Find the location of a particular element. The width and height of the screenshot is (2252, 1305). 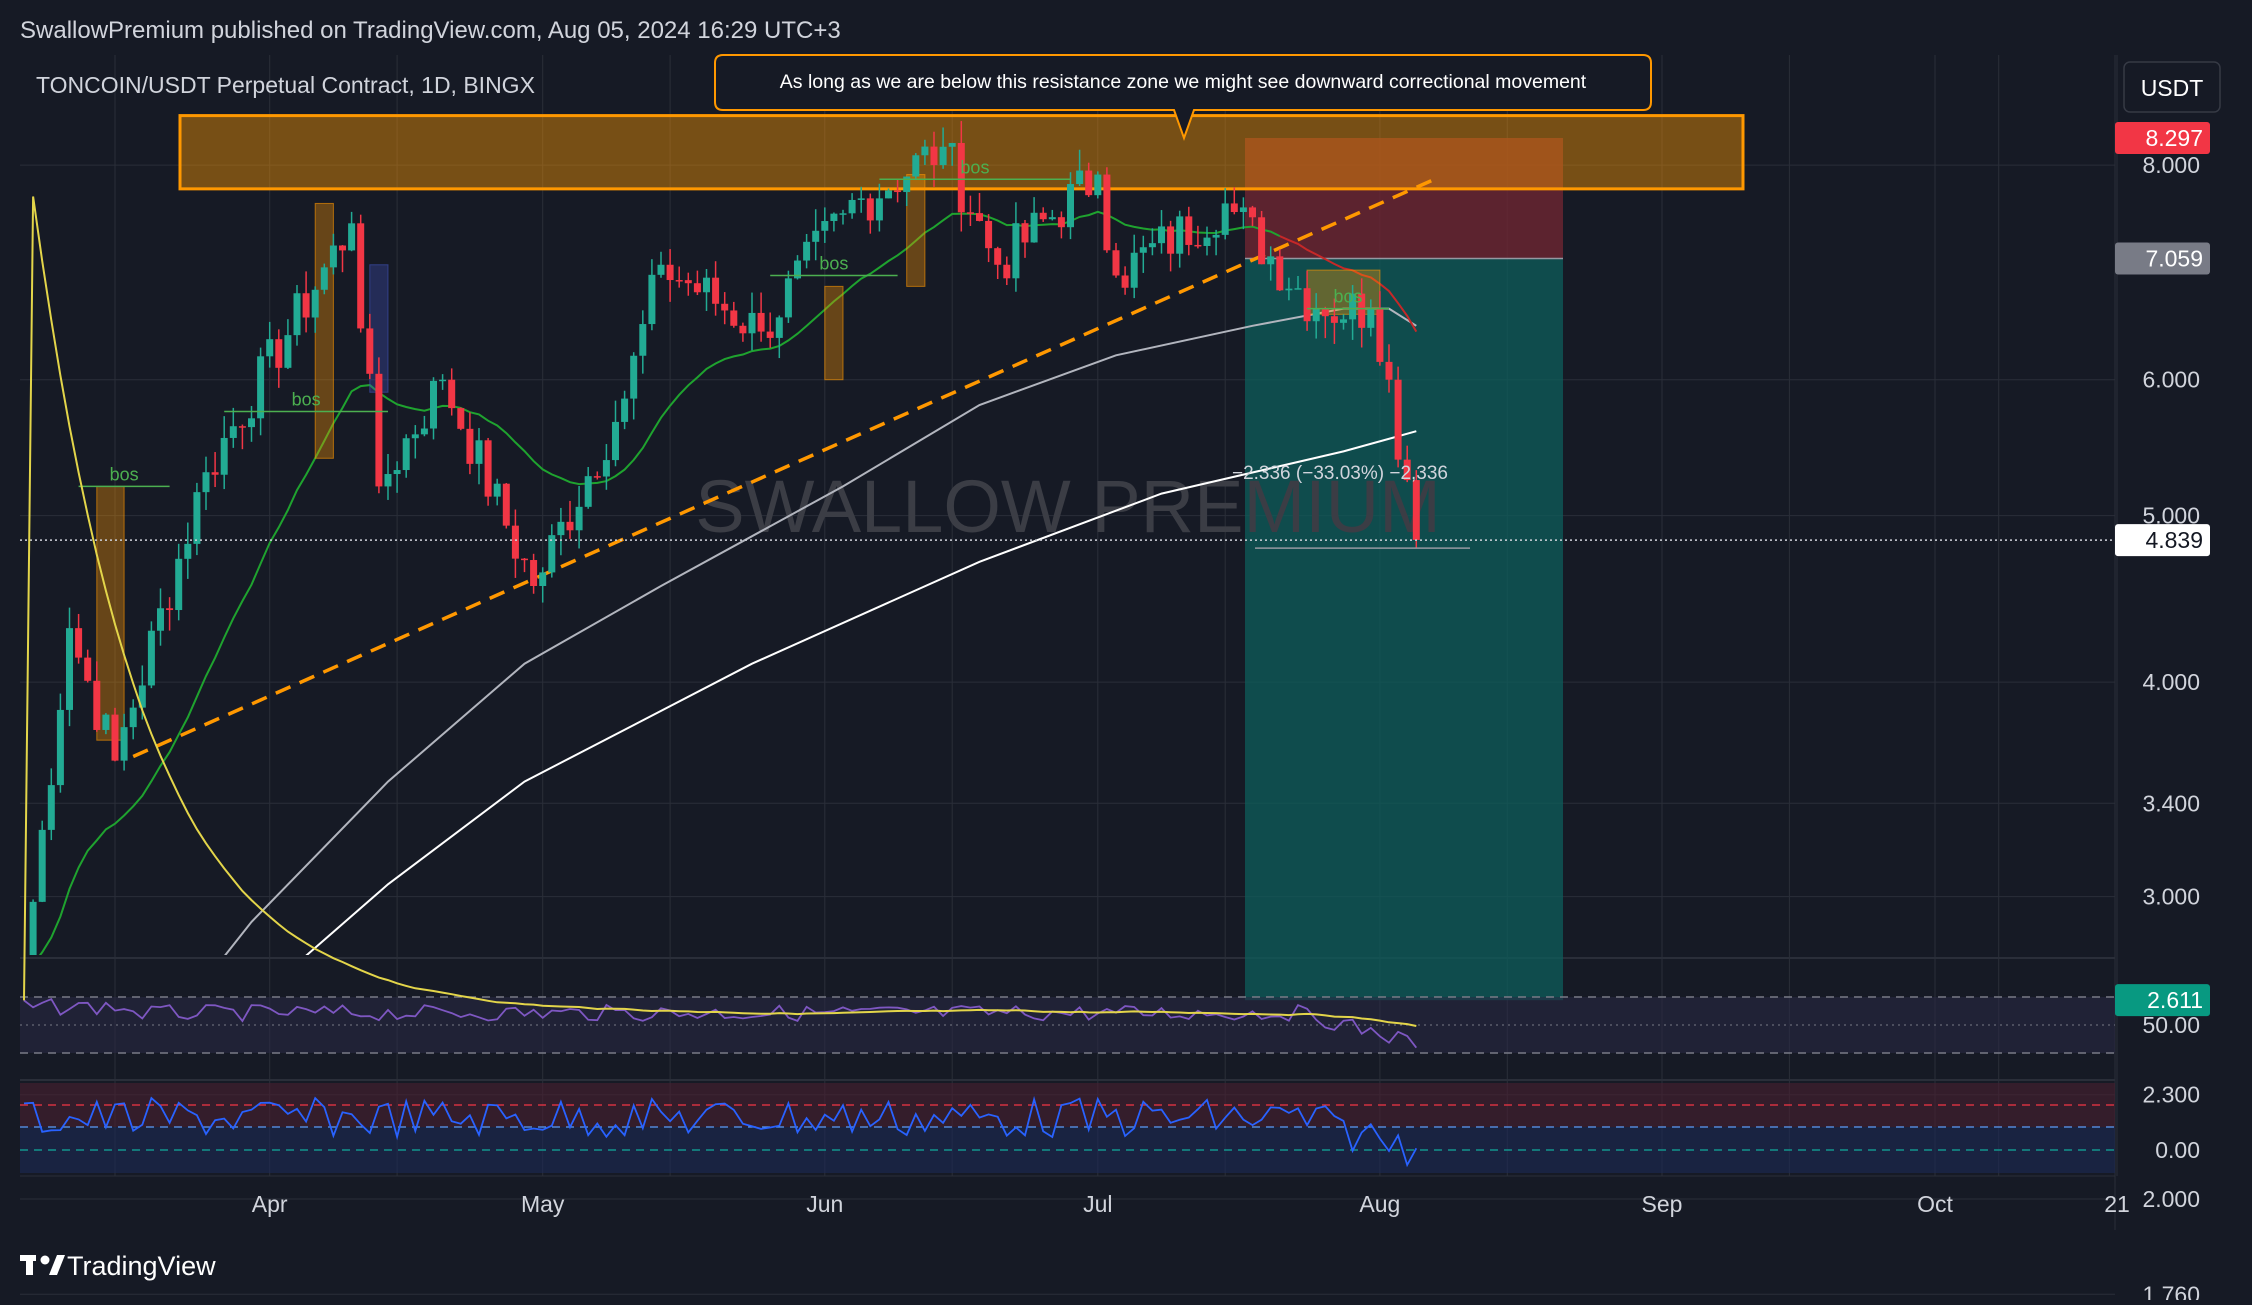

rsi-line is located at coordinates (720, 1023).